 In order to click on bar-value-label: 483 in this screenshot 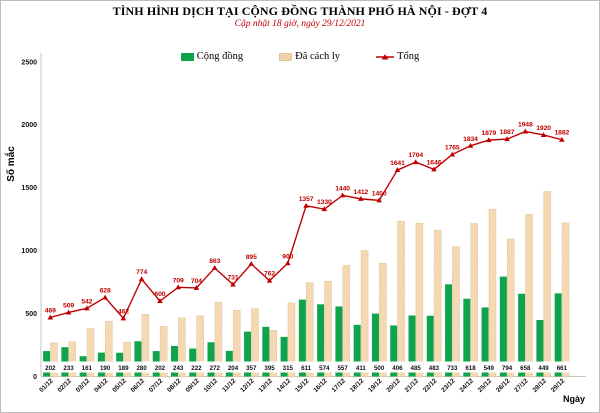, I will do `click(434, 368)`.